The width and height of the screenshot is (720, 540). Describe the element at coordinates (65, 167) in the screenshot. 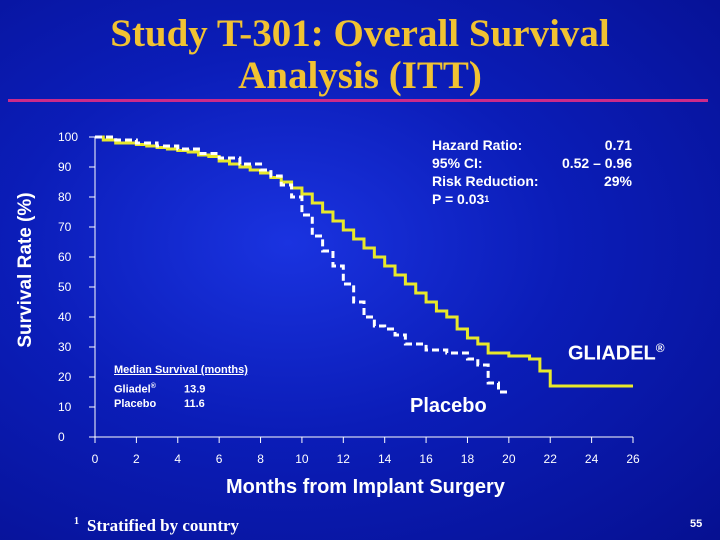

I see `y-tick-label: 90` at that location.